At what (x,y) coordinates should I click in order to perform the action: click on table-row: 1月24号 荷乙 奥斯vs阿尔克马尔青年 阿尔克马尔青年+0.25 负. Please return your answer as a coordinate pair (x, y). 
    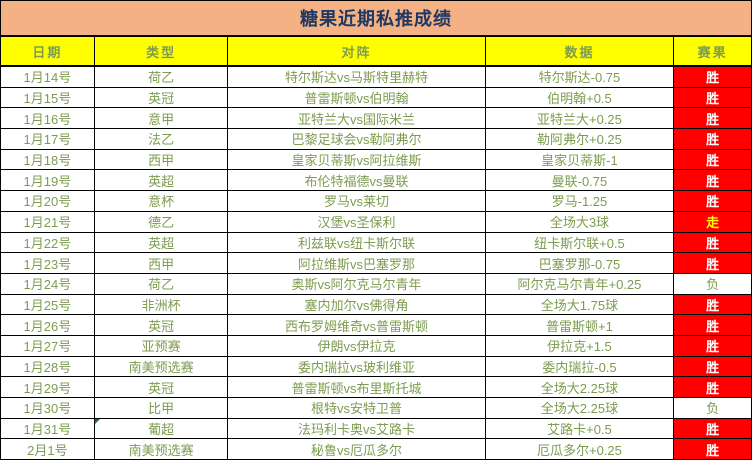
    Looking at the image, I should click on (376, 284).